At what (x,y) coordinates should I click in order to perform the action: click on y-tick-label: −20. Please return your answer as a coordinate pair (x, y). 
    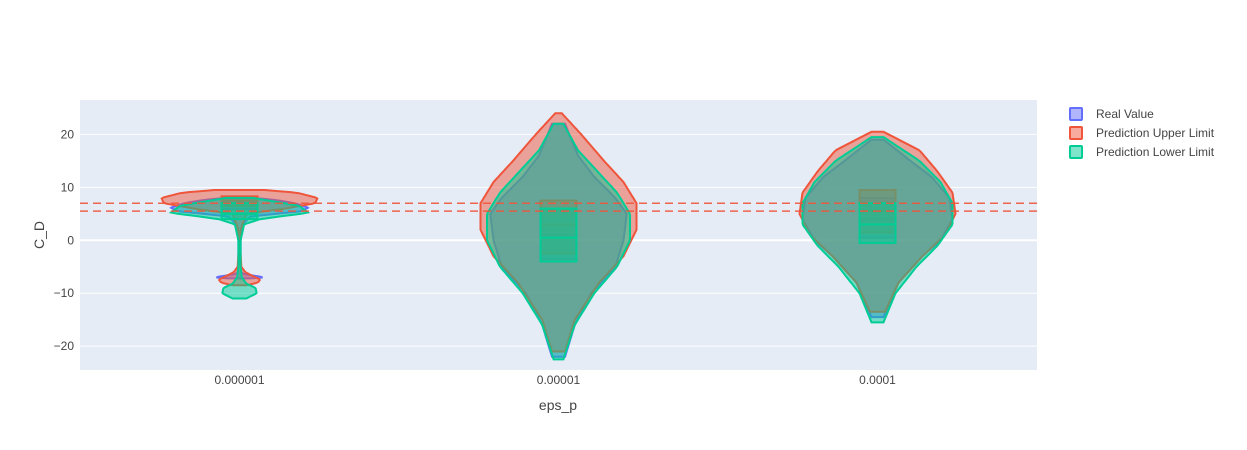
    Looking at the image, I should click on (64, 346).